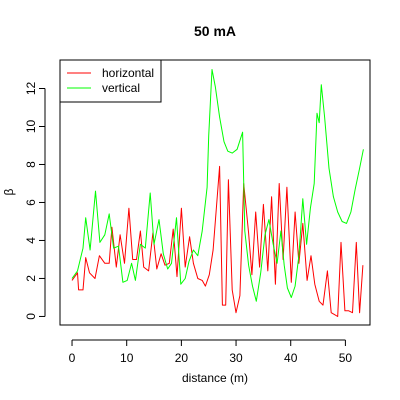 The height and width of the screenshot is (400, 400). Describe the element at coordinates (31, 240) in the screenshot. I see `y-tick-label: 4` at that location.